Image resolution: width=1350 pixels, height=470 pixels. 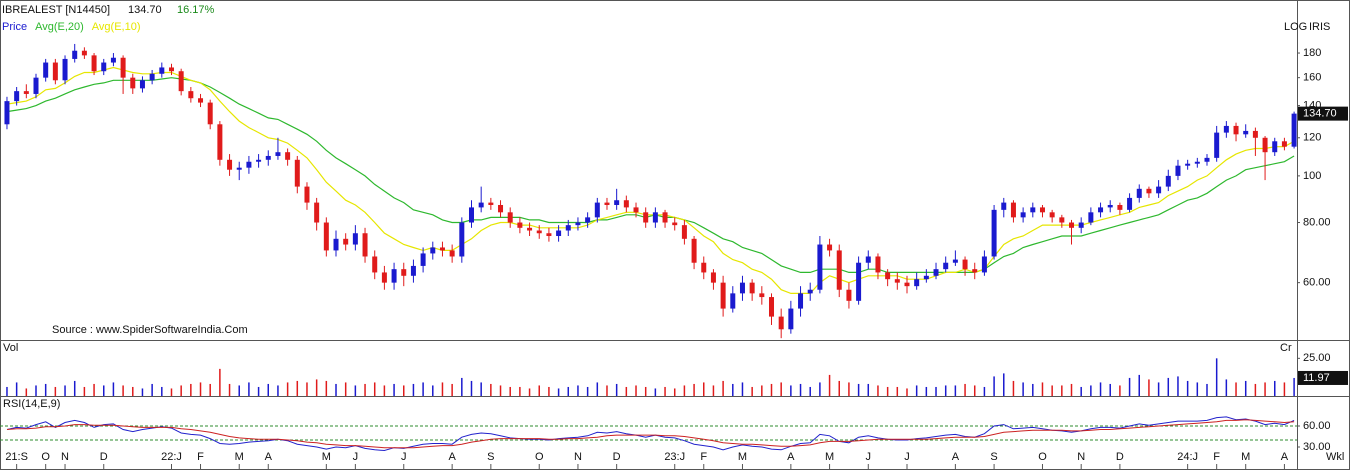 I want to click on x-tick-label: J, so click(x=869, y=457).